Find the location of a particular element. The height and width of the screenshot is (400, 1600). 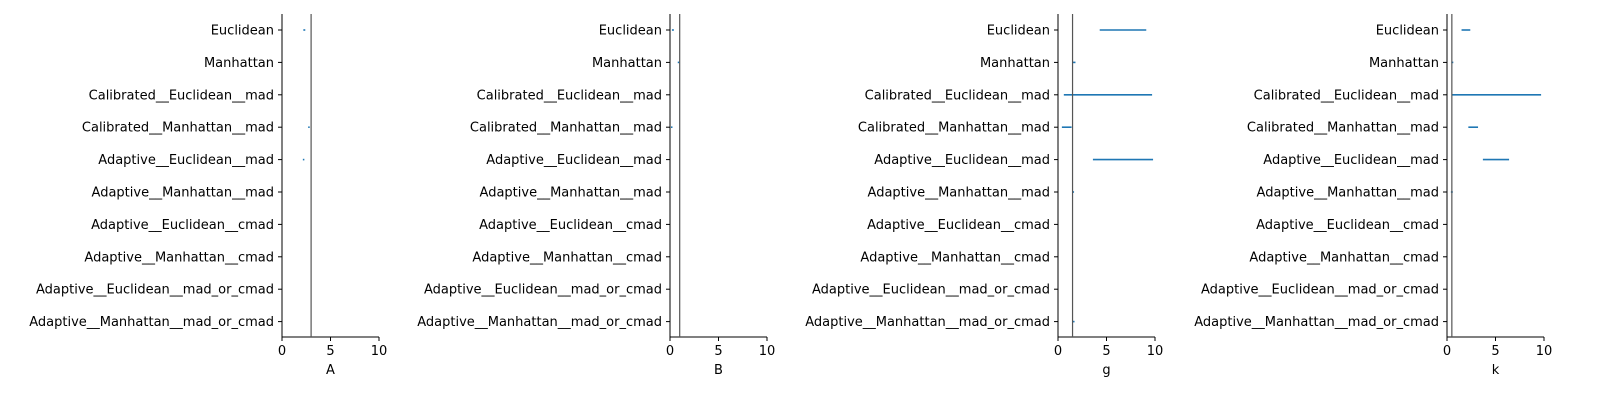

x-axis-title: A is located at coordinates (330, 370).